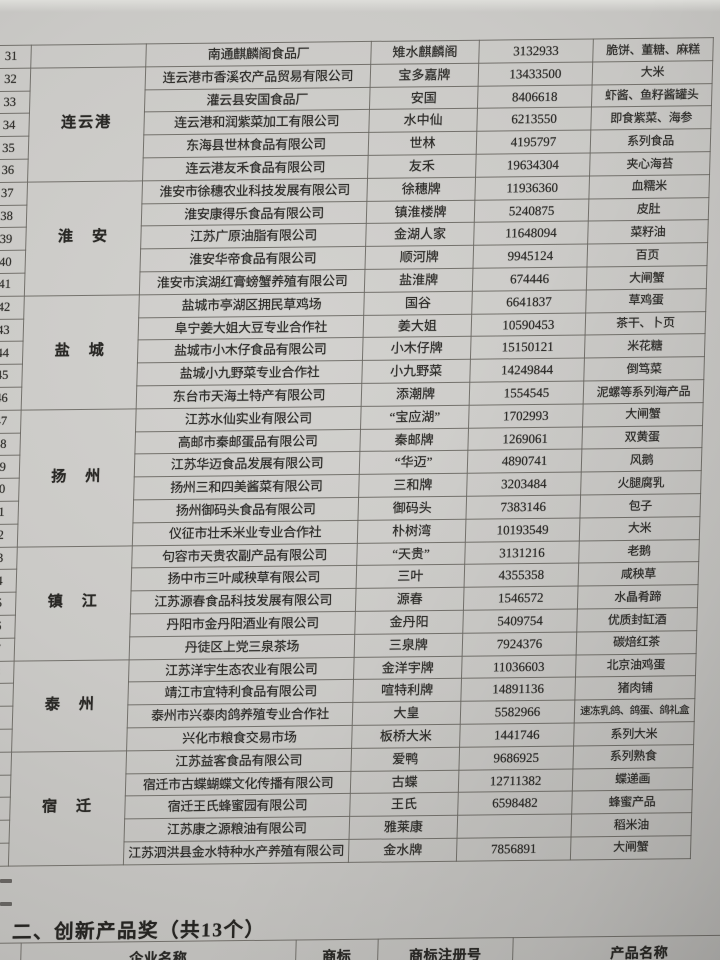 This screenshot has width=720, height=960. Describe the element at coordinates (238, 761) in the screenshot. I see `company-cell: 江苏益客食品有限公司` at that location.